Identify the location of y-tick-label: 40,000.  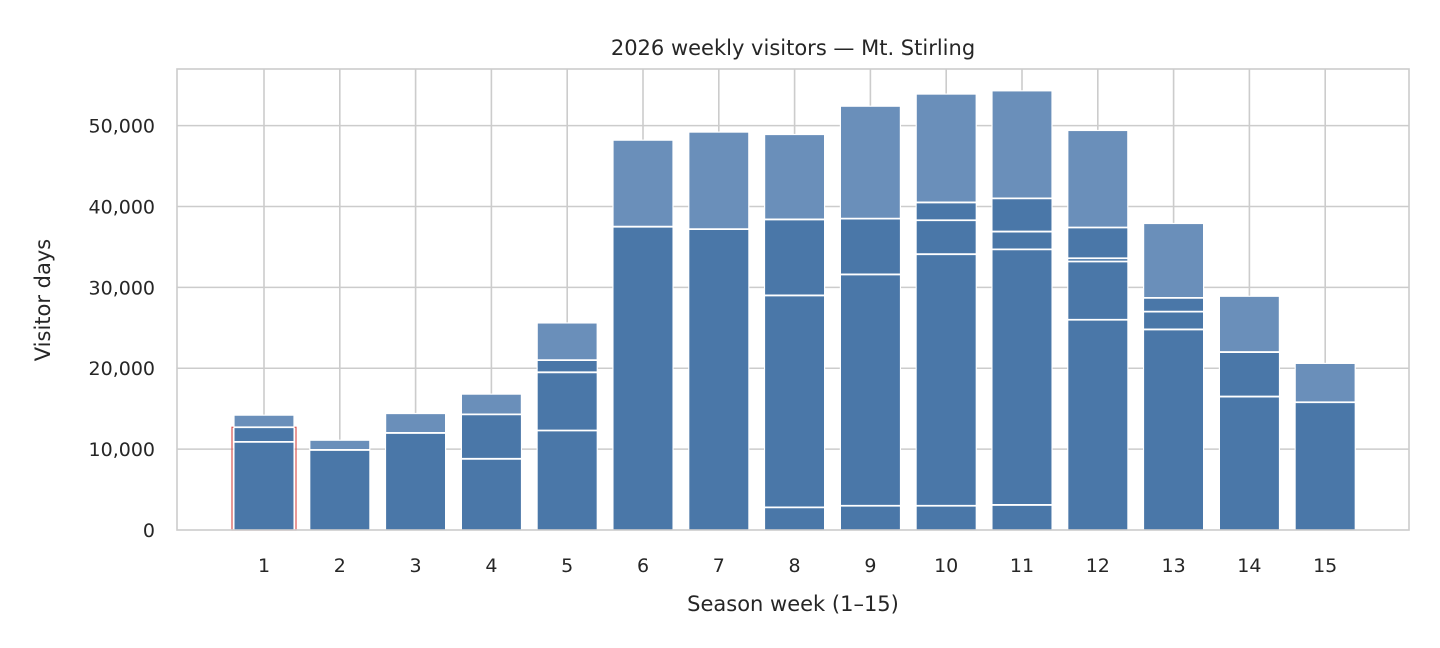
(122, 207).